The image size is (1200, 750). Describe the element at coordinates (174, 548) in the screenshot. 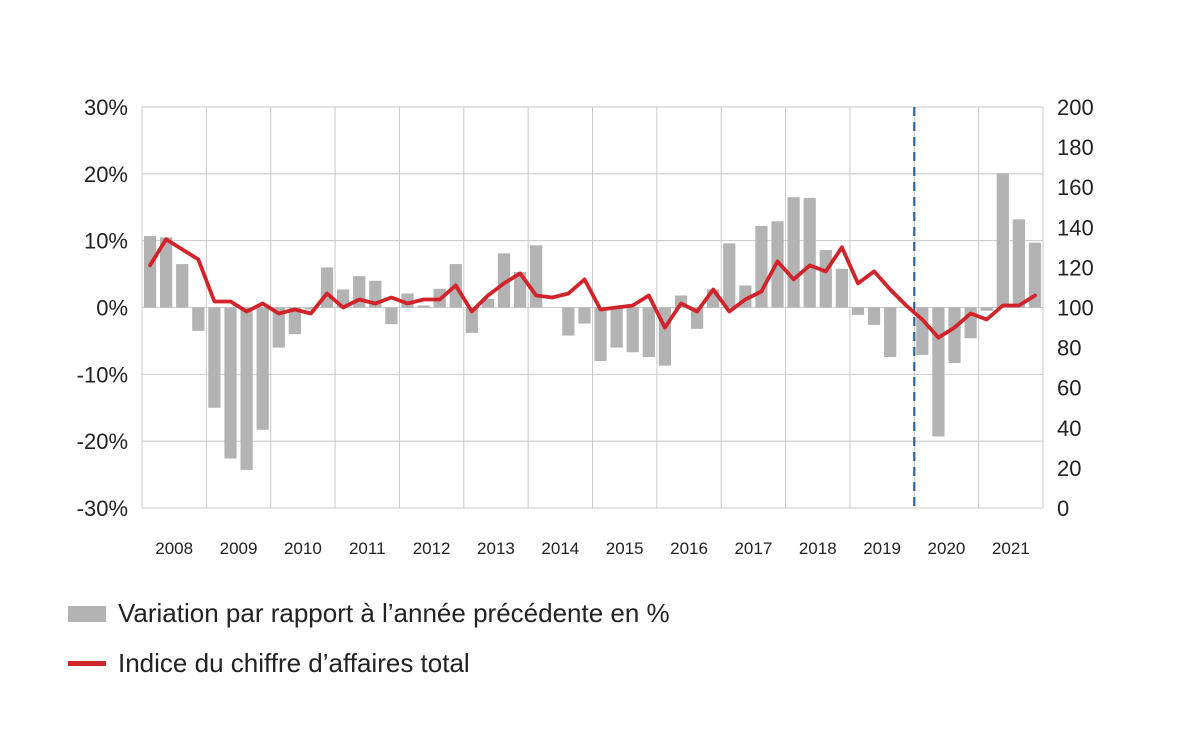

I see `x-tick-label: 2008` at that location.